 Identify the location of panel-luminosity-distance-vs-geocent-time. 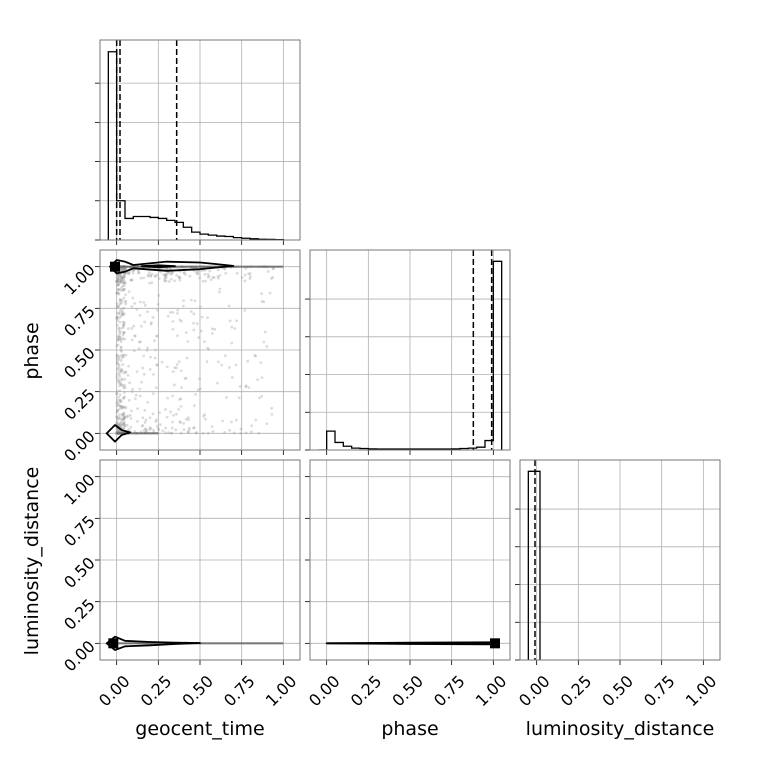
(198, 562).